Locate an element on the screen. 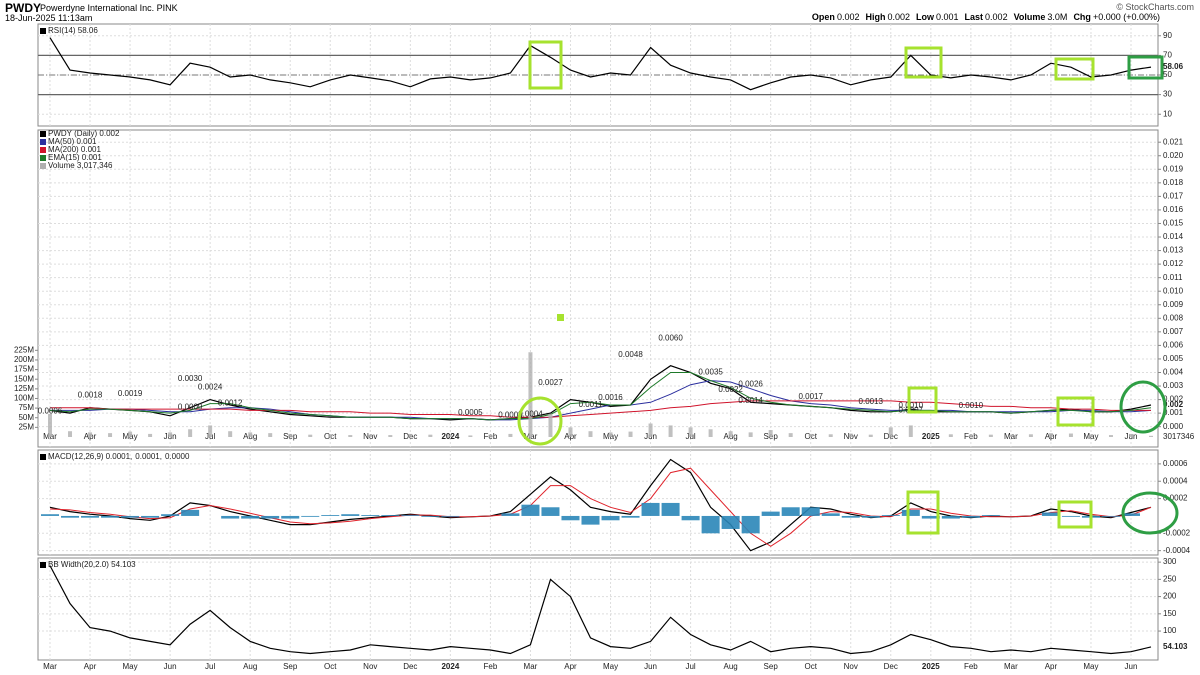  y-tick-label: 0.002 is located at coordinates (1173, 399).